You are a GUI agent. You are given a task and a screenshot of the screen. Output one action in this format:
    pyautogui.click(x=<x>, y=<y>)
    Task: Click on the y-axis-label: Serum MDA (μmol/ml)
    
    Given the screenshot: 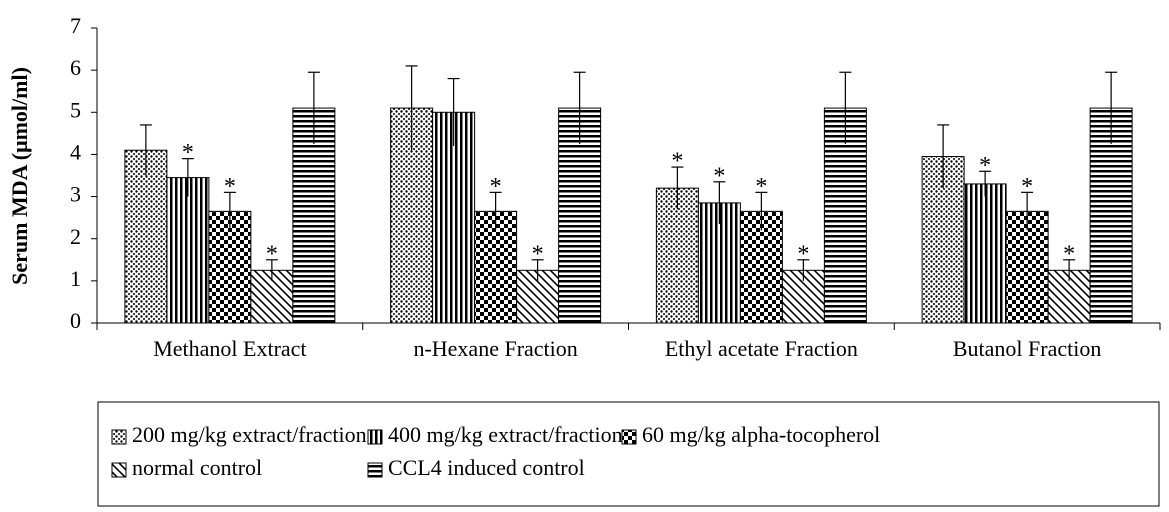 What is the action you would take?
    pyautogui.click(x=19, y=176)
    